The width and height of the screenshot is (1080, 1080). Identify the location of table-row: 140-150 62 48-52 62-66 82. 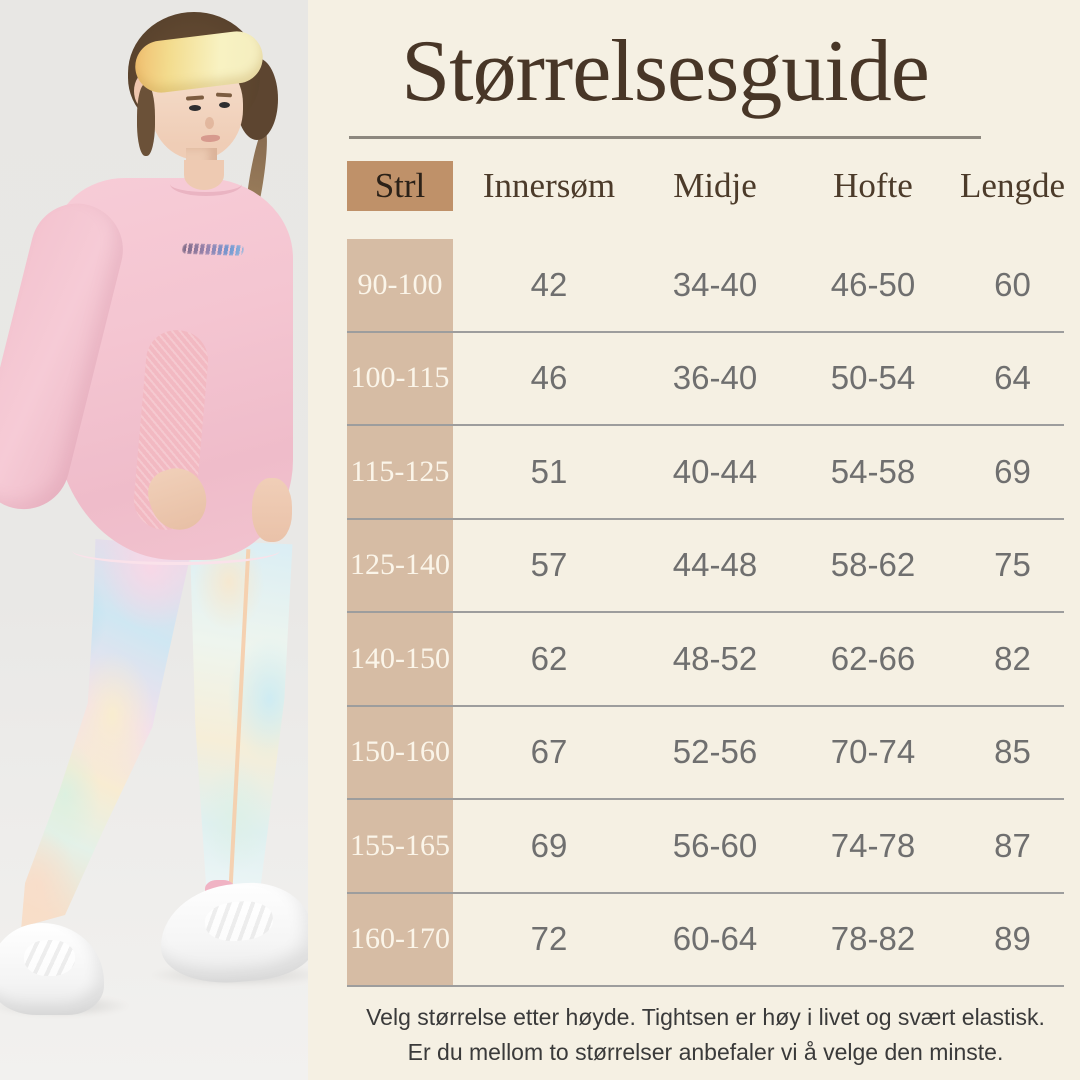
(705, 660).